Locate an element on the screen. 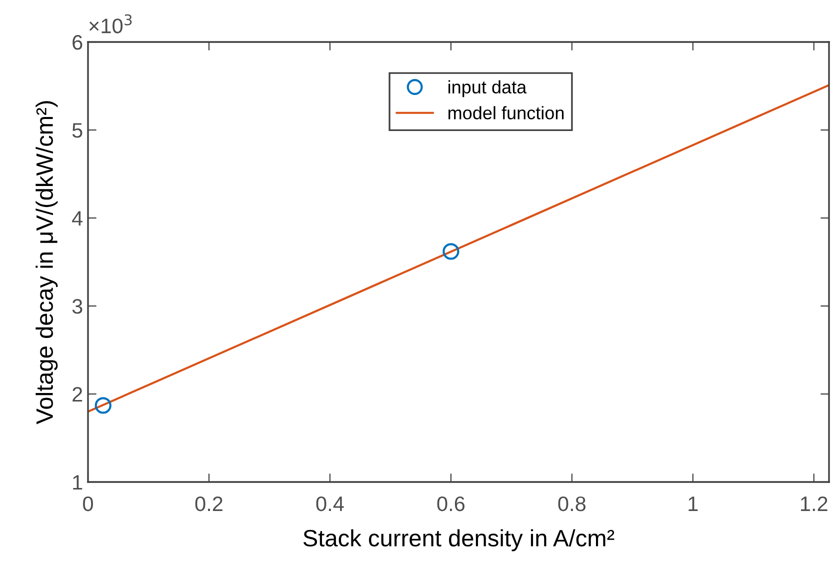 The image size is (835, 572). y-tick-label: 6 is located at coordinates (77, 42).